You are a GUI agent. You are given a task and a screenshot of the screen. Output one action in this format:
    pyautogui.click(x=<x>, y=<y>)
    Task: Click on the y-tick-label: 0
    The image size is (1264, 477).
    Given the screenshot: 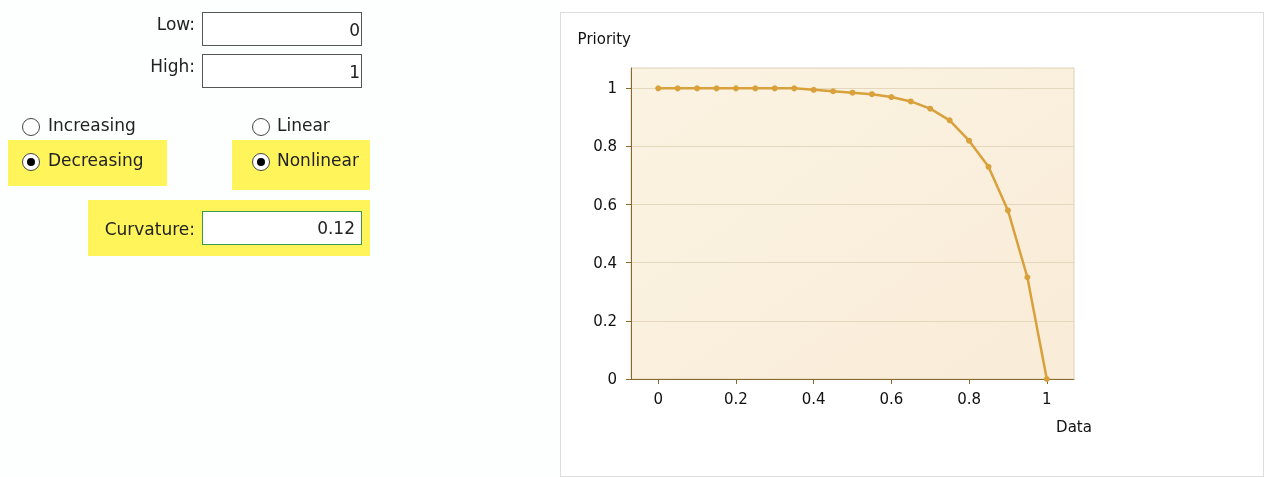 What is the action you would take?
    pyautogui.click(x=612, y=379)
    